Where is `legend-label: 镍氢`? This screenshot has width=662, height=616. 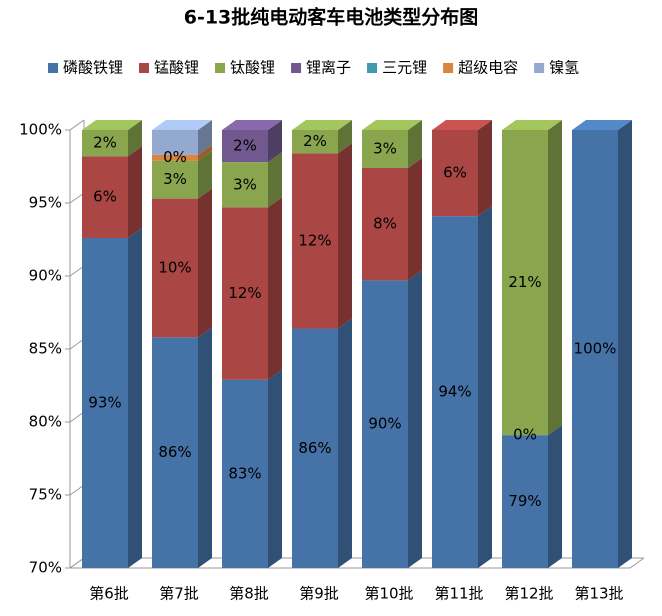
legend-label: 镍氢 is located at coordinates (564, 68).